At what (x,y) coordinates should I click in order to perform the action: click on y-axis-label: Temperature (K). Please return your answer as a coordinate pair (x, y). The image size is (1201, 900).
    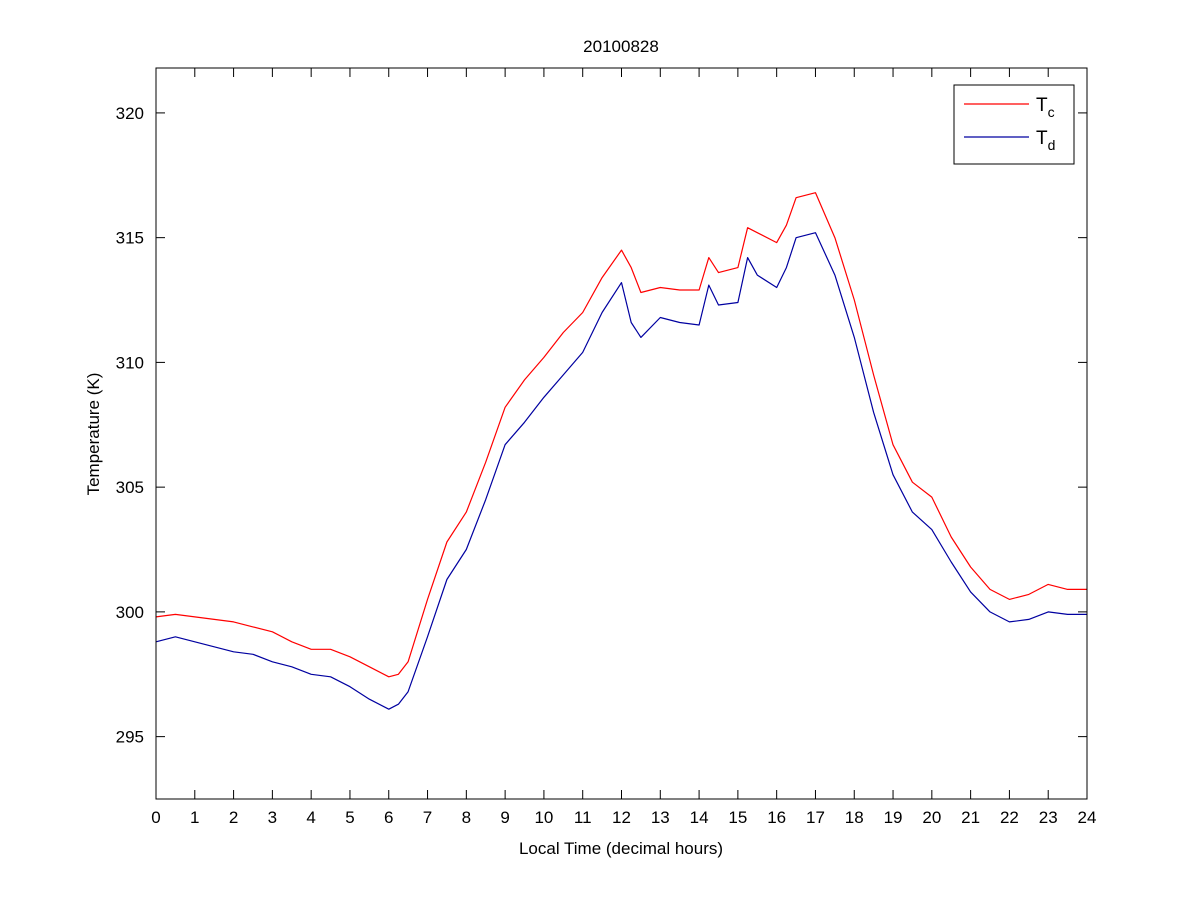
    Looking at the image, I should click on (93, 434).